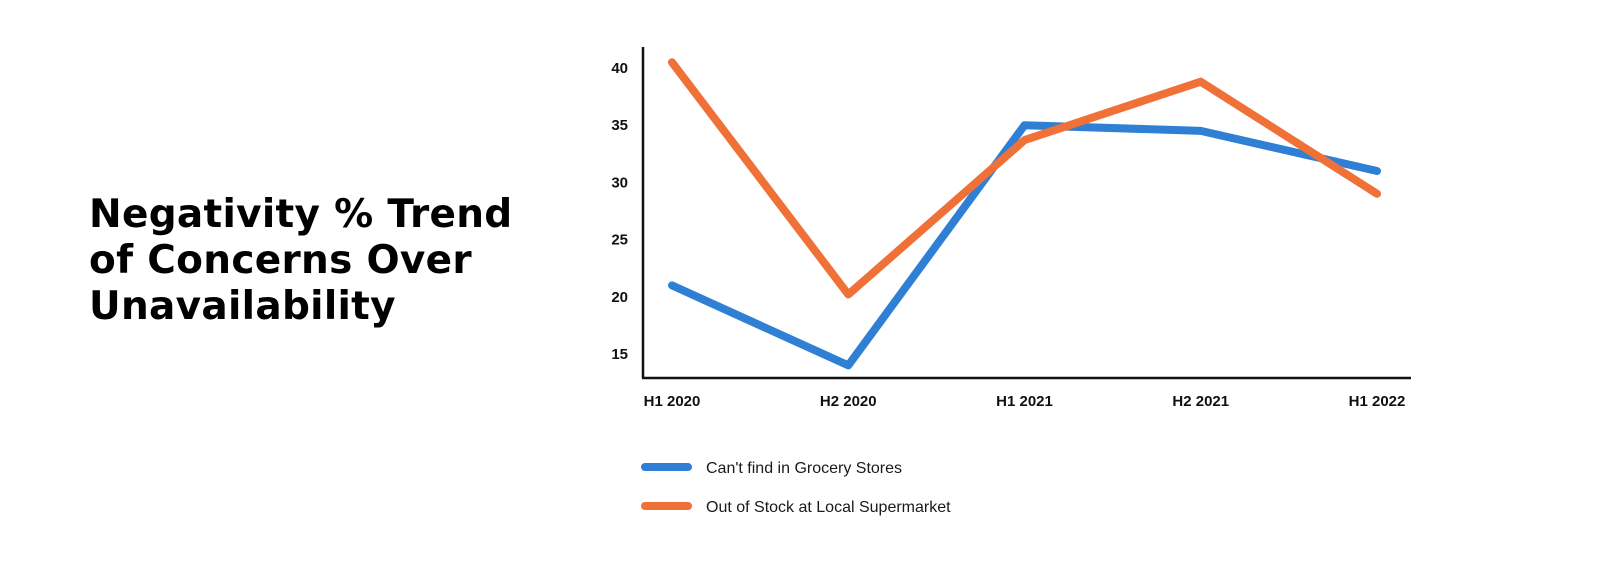  Describe the element at coordinates (848, 401) in the screenshot. I see `x-tick-label: H2 2020` at that location.